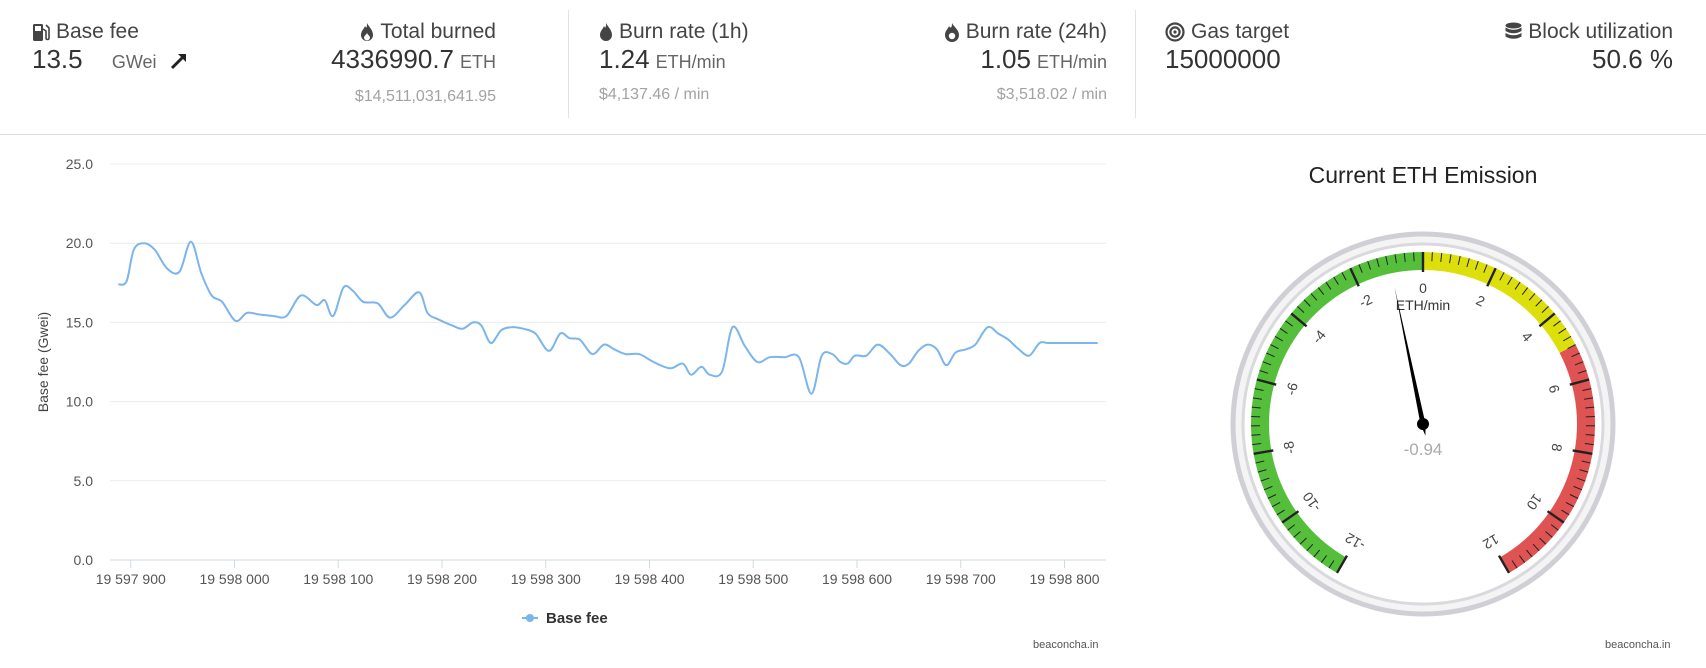 The image size is (1706, 668). Describe the element at coordinates (1410, 361) in the screenshot. I see `gauge-needle` at that location.